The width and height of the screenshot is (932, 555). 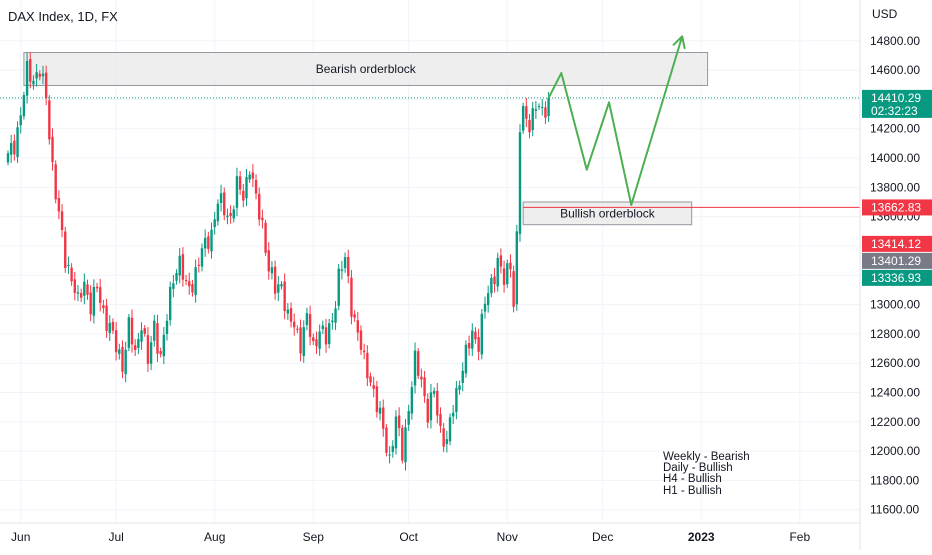 What do you see at coordinates (799, 537) in the screenshot?
I see `time-tick-label: Feb` at bounding box center [799, 537].